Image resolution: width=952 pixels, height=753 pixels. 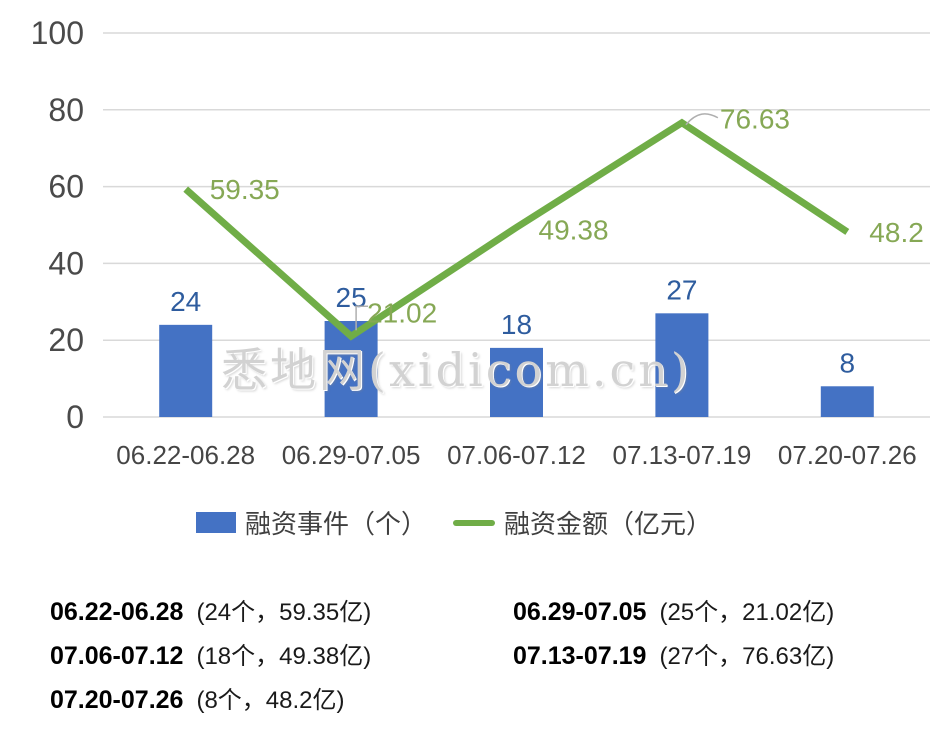 What do you see at coordinates (848, 362) in the screenshot?
I see `bar-value-label: 8` at bounding box center [848, 362].